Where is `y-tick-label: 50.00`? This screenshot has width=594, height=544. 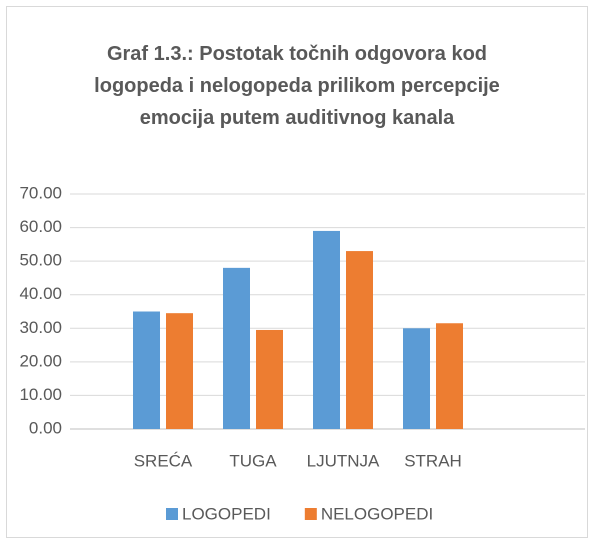 y-tick-label: 50.00 is located at coordinates (40, 260).